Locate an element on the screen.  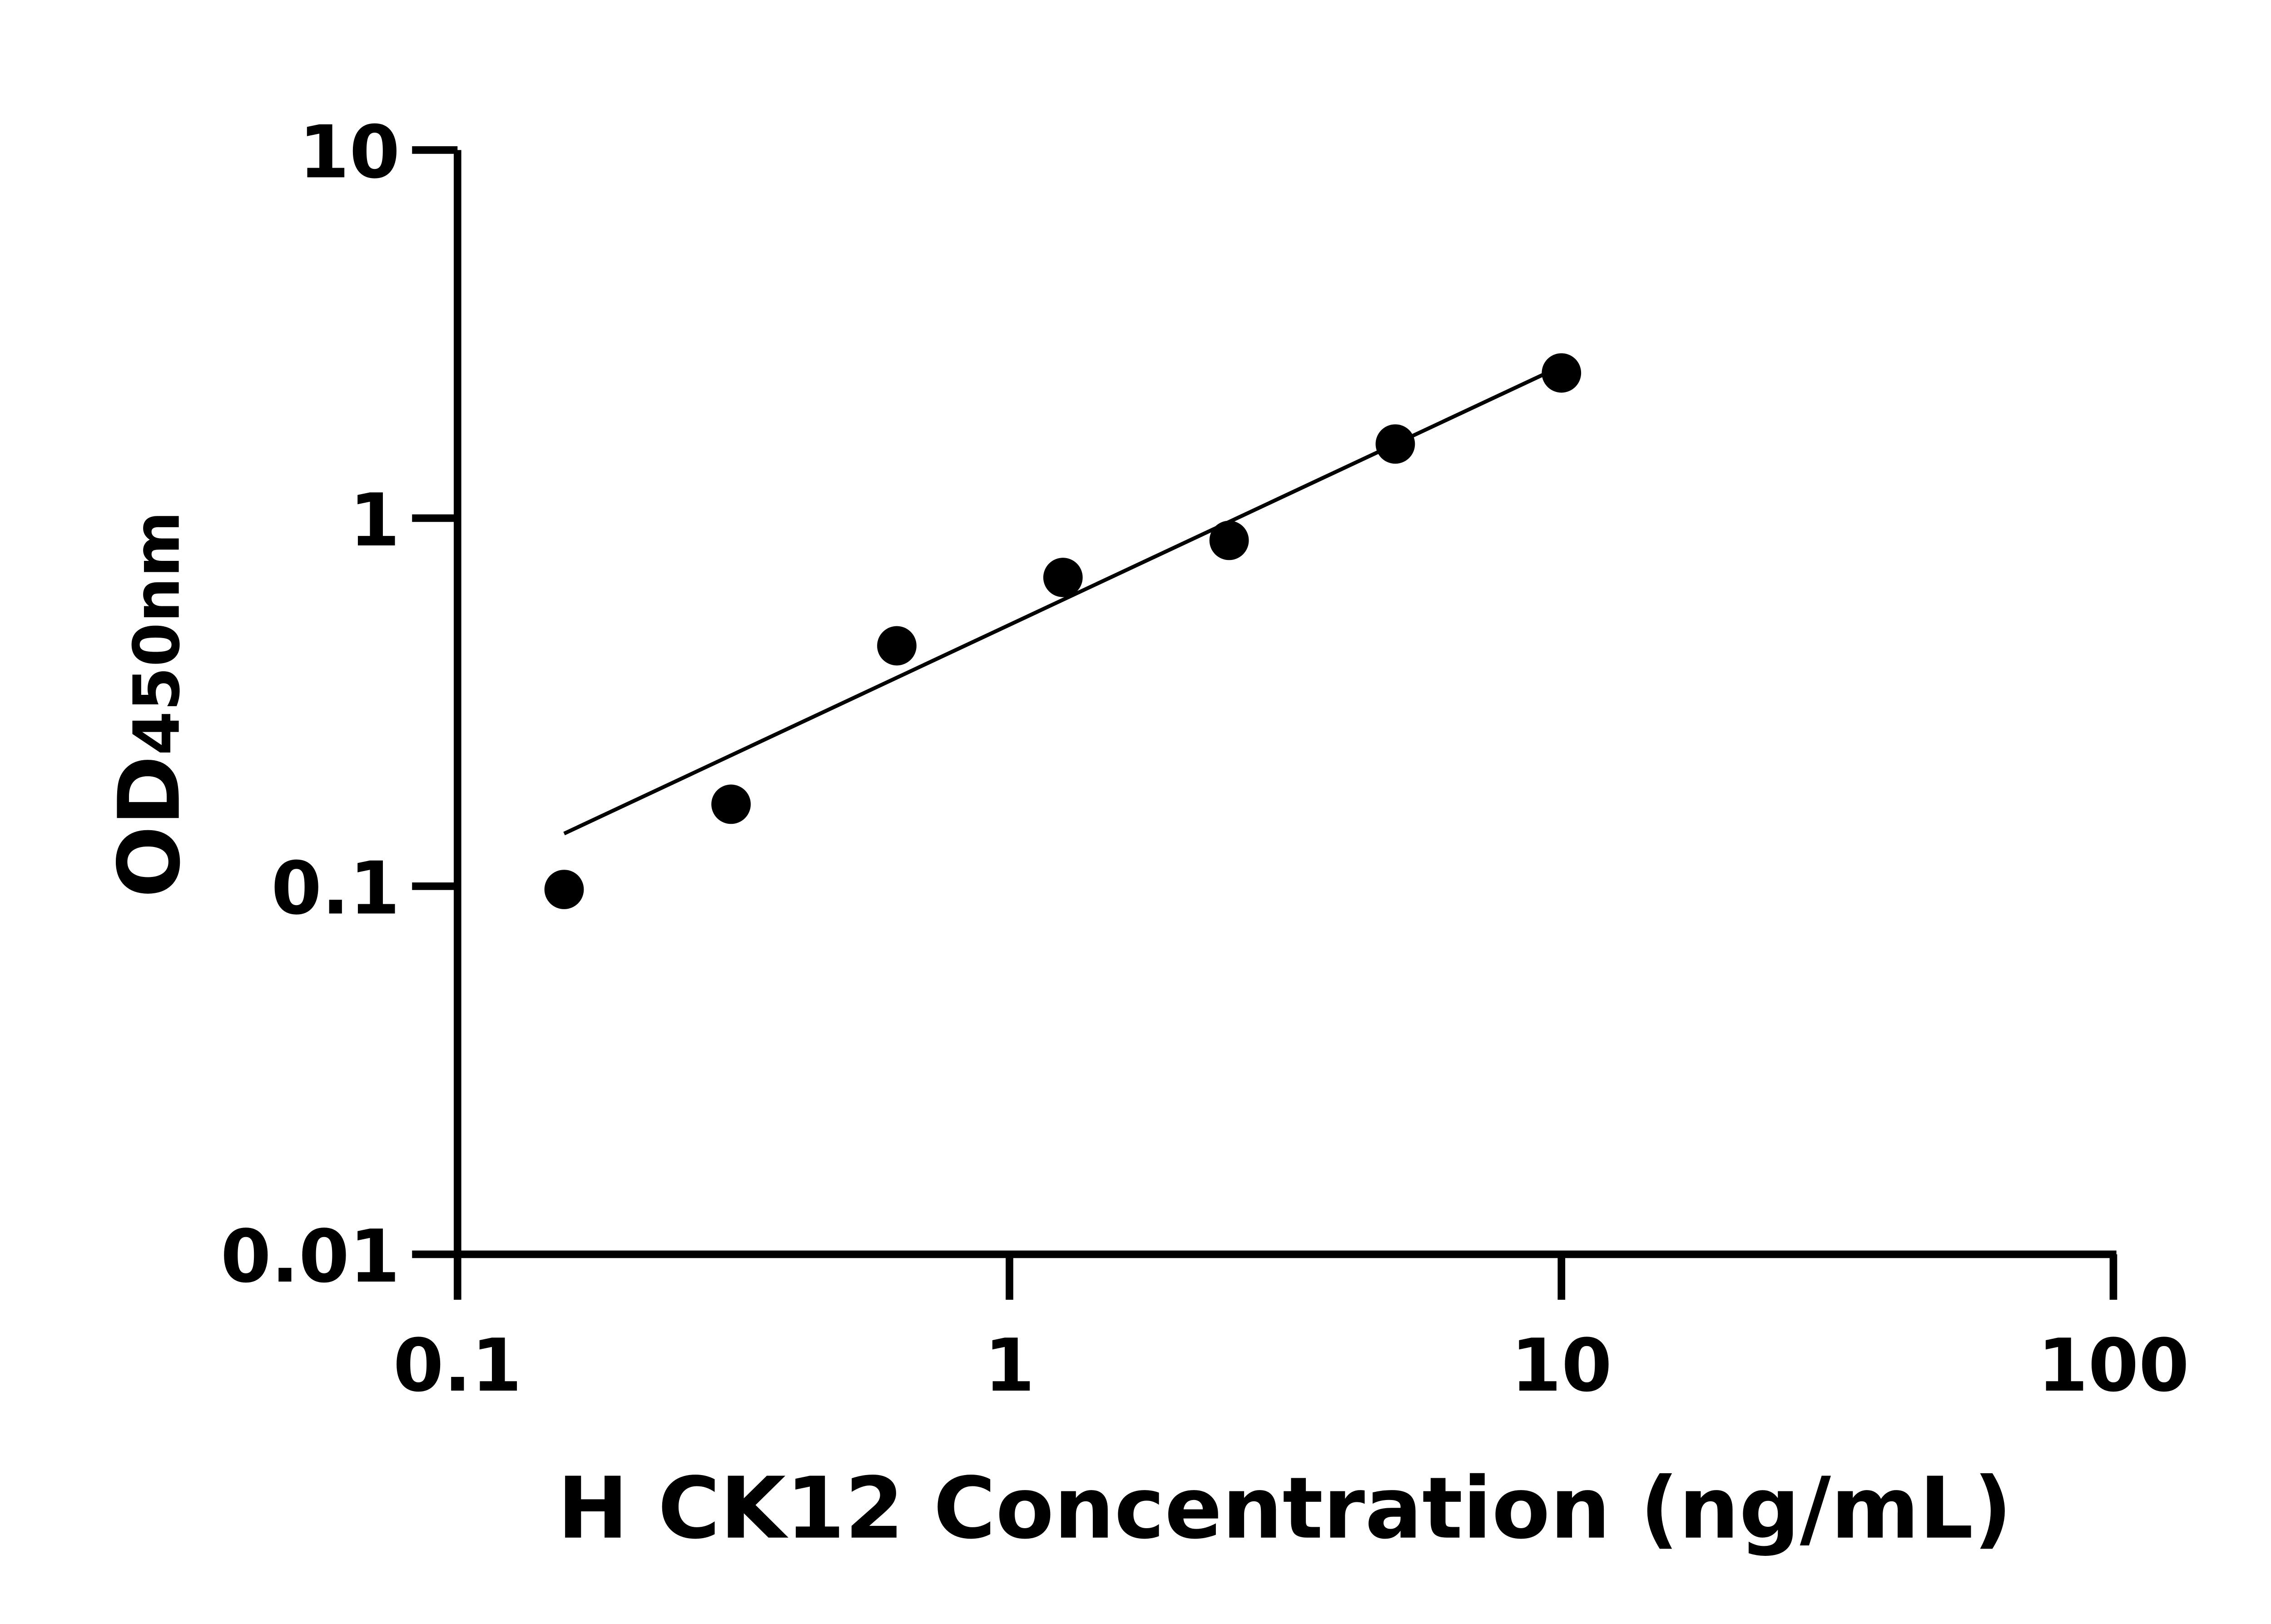
x-tick-label: 100 is located at coordinates (2113, 1365).